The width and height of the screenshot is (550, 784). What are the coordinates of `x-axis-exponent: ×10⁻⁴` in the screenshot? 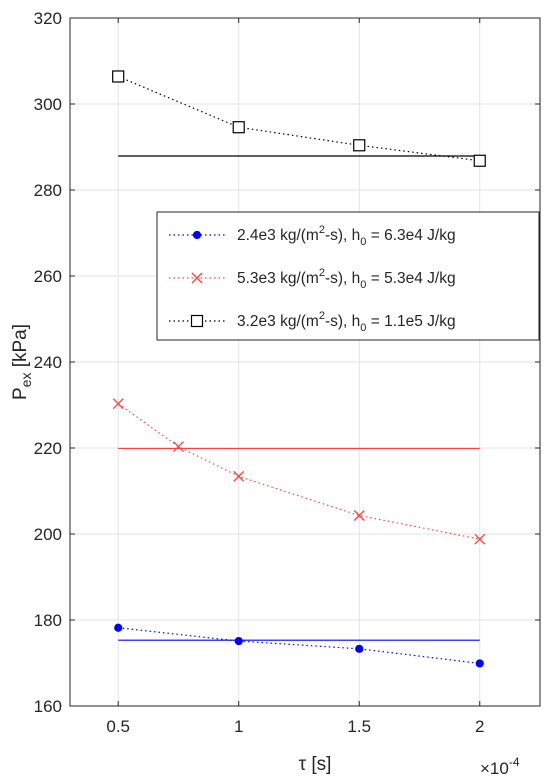 It's located at (500, 766).